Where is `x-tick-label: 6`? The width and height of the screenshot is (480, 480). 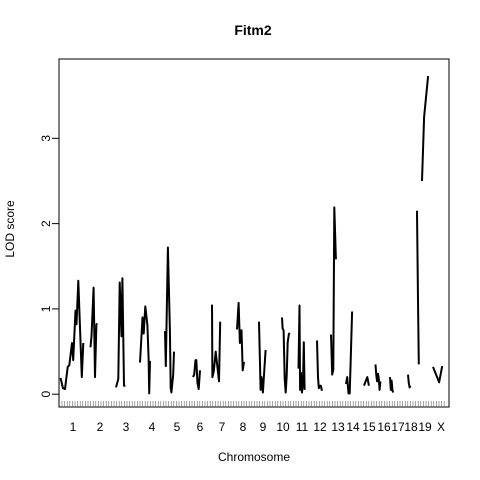
x-tick-label: 6 is located at coordinates (200, 427).